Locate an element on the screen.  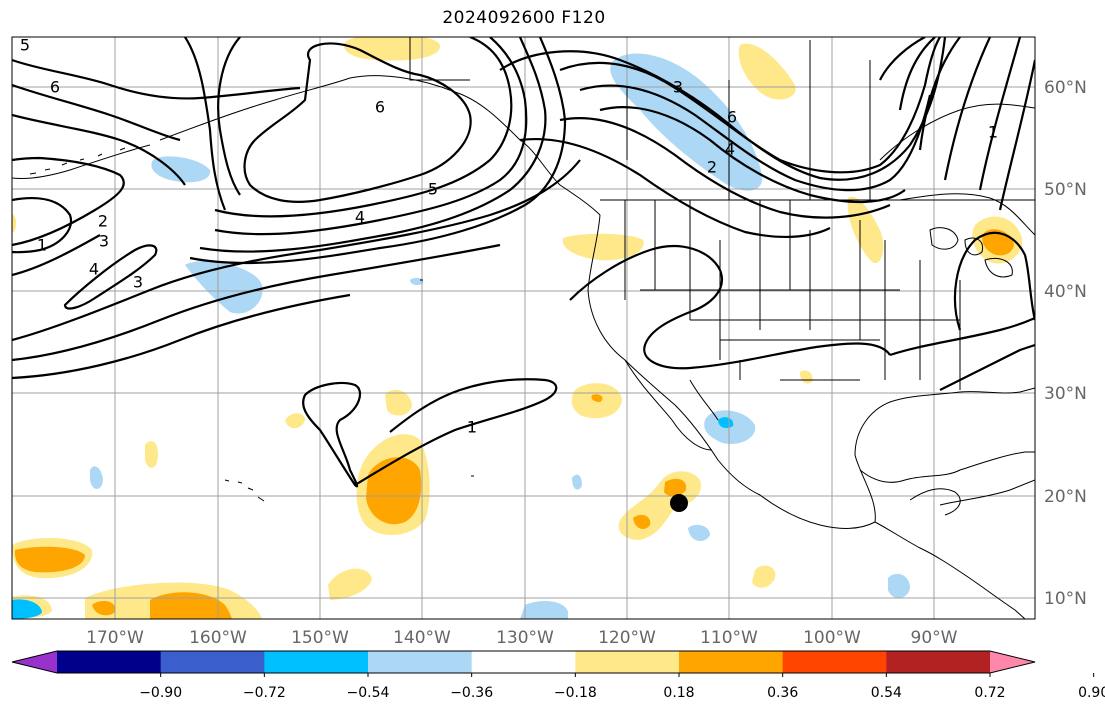
lat-label: 10°N is located at coordinates (1065, 599).